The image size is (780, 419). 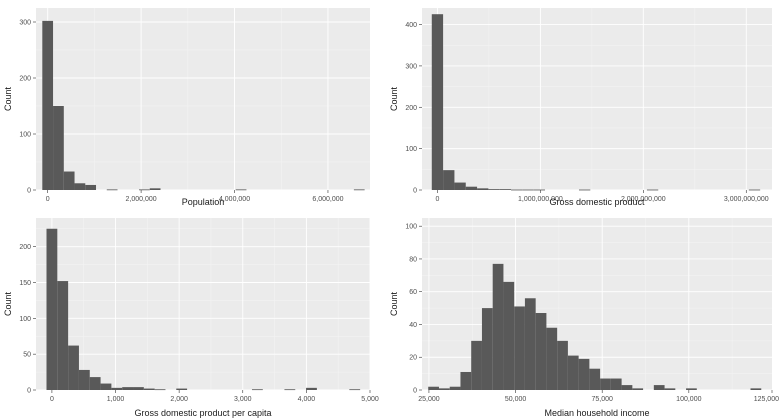 I want to click on x-tick-label: 75,000, so click(x=602, y=399).